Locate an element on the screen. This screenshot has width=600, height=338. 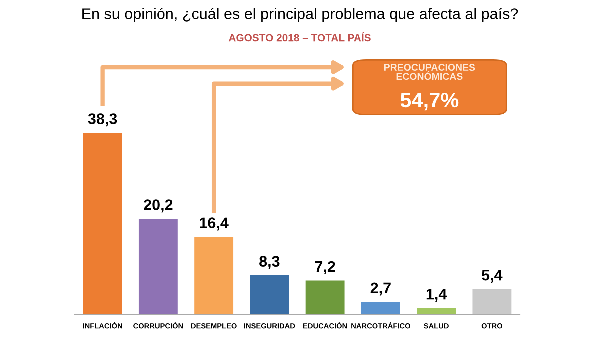
chart-title: En su opinión, ¿cuál es el principal problema que afecta al país? is located at coordinates (300, 15).